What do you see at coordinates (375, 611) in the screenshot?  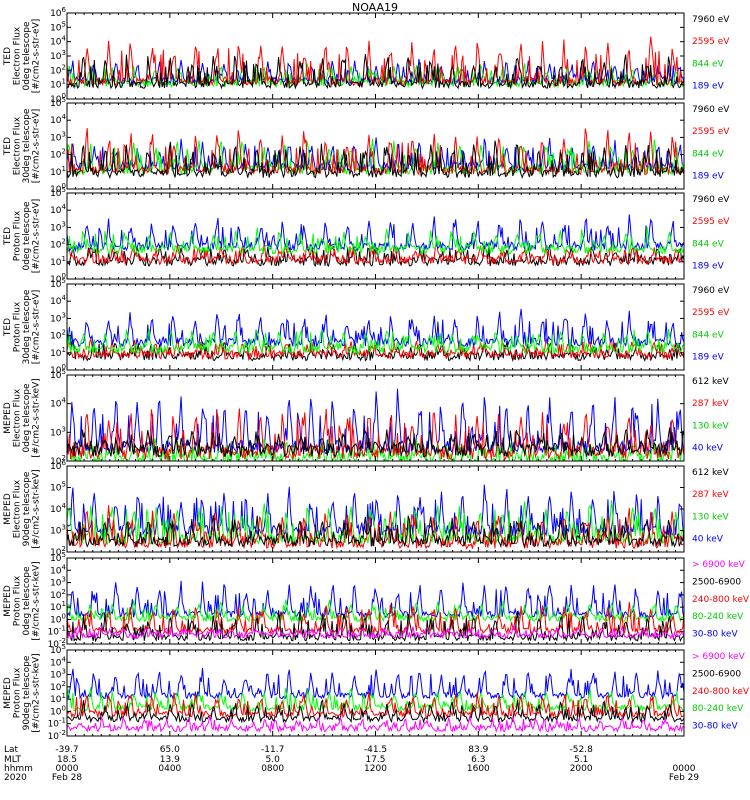 I see `series-line-80-240-kev` at bounding box center [375, 611].